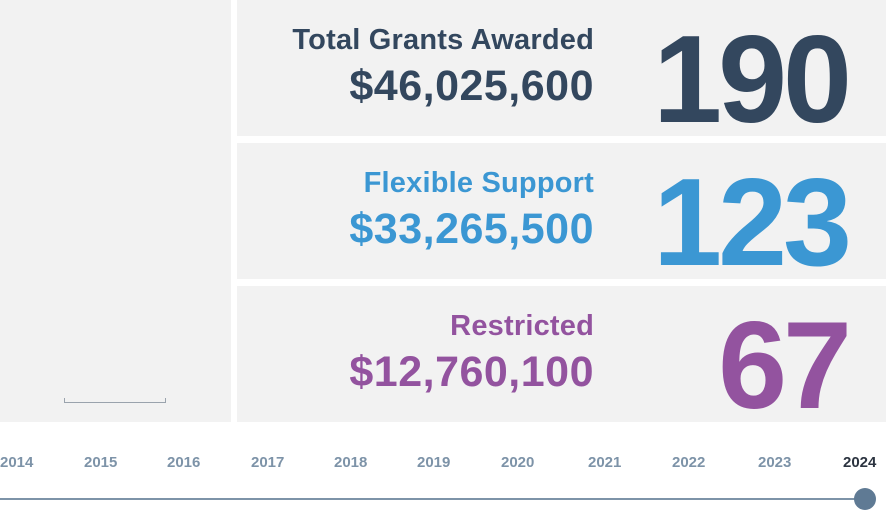 Image resolution: width=886 pixels, height=512 pixels. I want to click on year-2016: 2016, so click(184, 462).